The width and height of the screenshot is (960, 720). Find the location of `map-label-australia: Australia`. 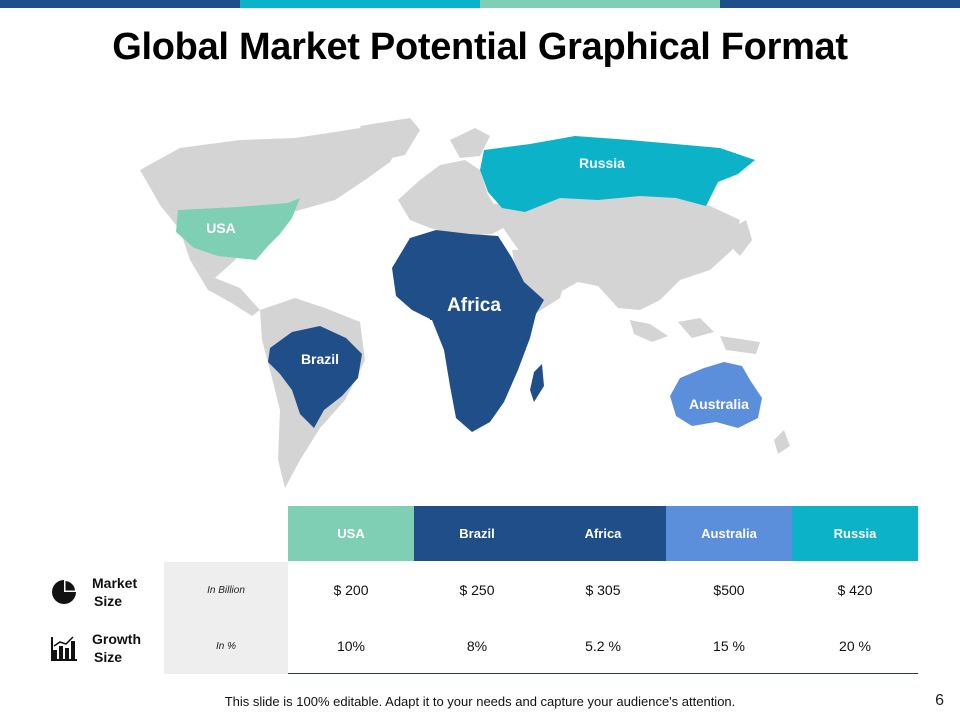

map-label-australia: Australia is located at coordinates (719, 404).